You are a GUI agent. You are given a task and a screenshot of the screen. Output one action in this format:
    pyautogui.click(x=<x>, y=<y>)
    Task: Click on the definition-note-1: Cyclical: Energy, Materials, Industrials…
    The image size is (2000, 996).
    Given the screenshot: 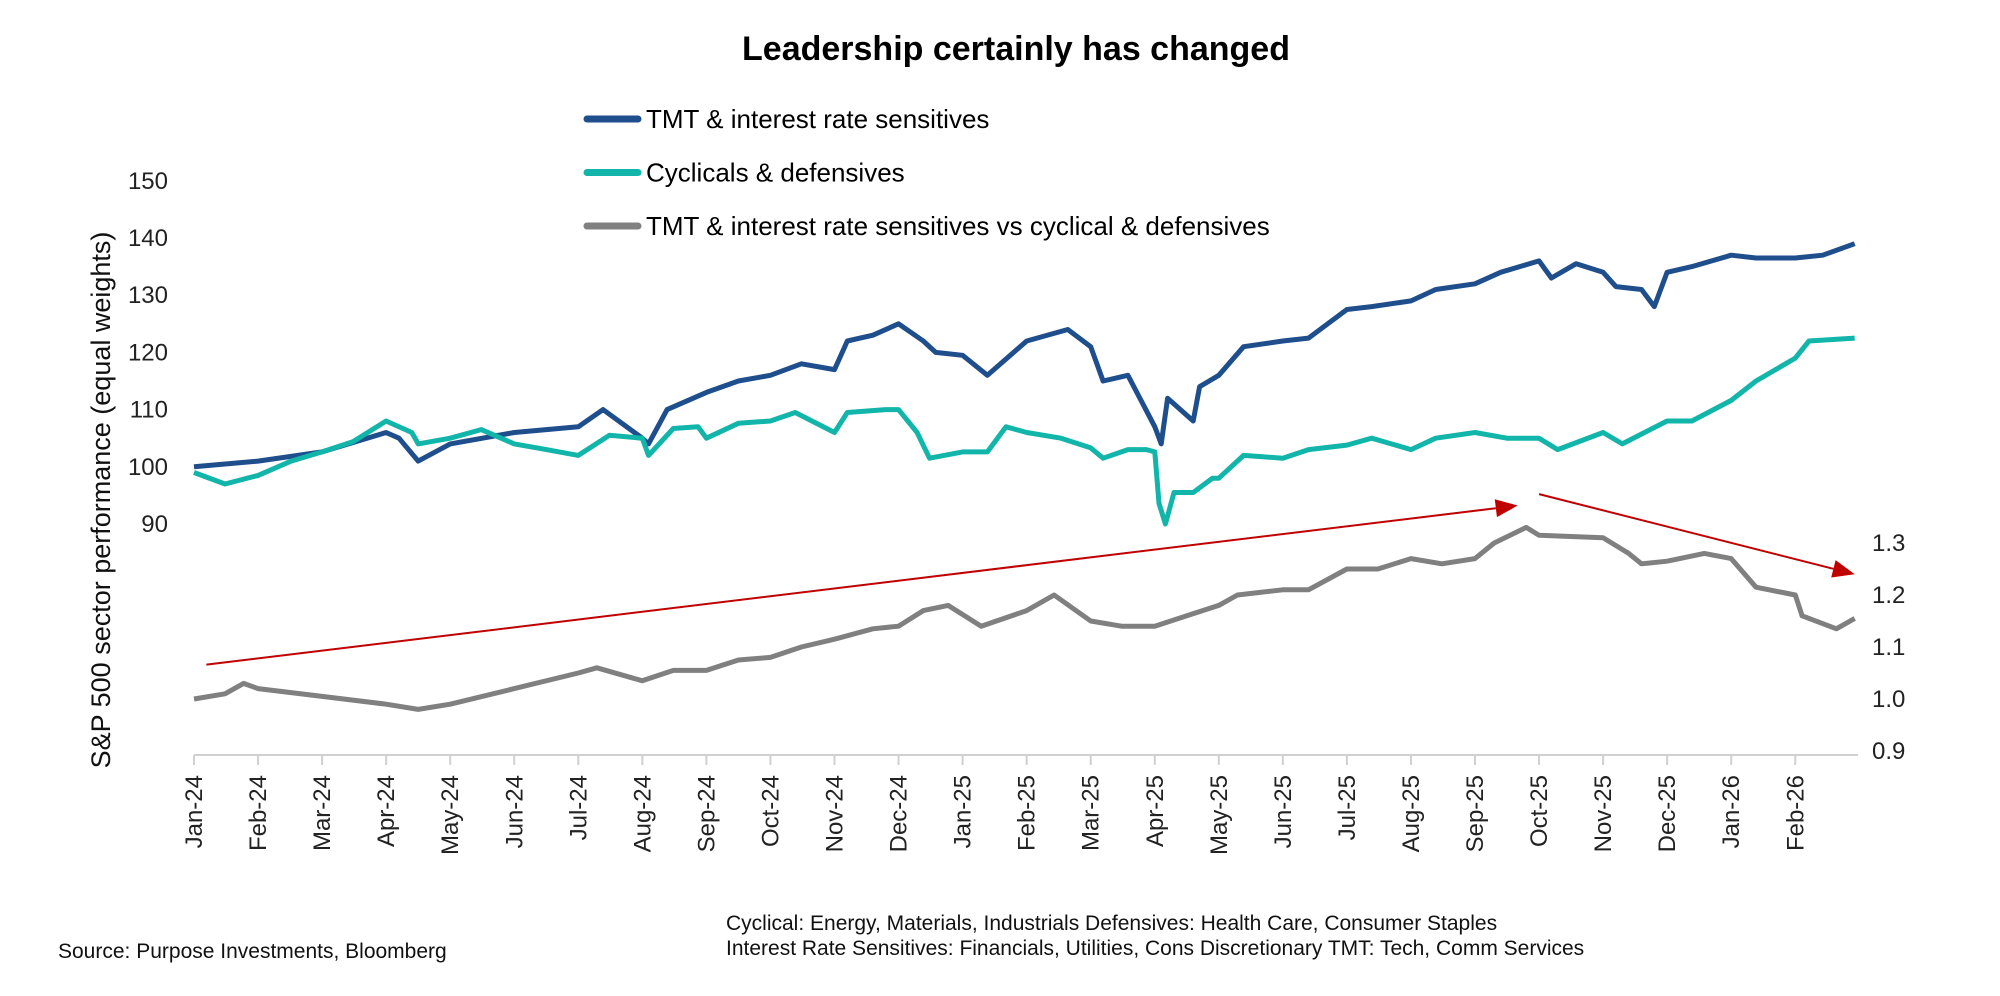 What is the action you would take?
    pyautogui.click(x=1112, y=923)
    